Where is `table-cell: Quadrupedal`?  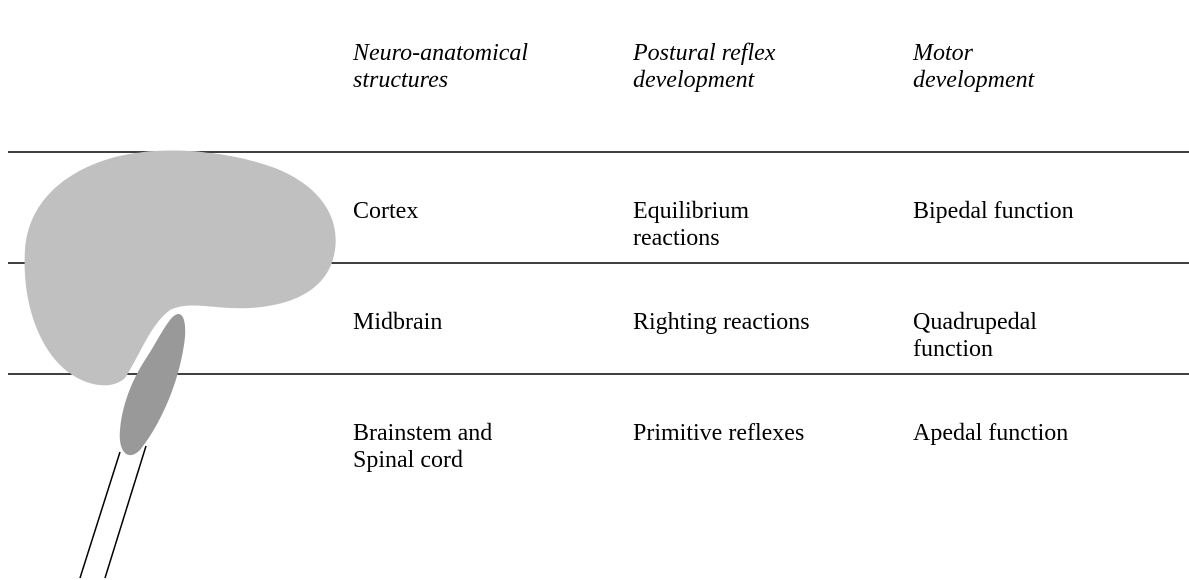
table-cell: Quadrupedal is located at coordinates (975, 322).